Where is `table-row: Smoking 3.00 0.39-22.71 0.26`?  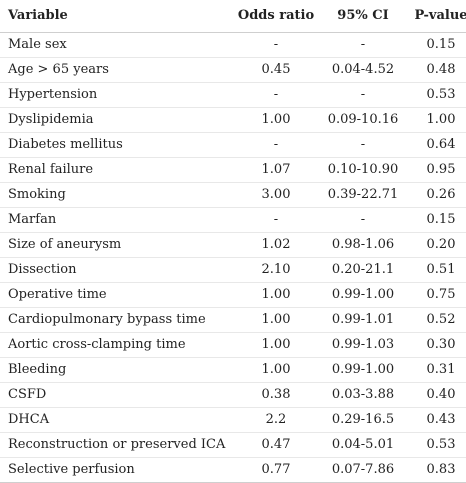 table-row: Smoking 3.00 0.39-22.71 0.26 is located at coordinates (233, 195).